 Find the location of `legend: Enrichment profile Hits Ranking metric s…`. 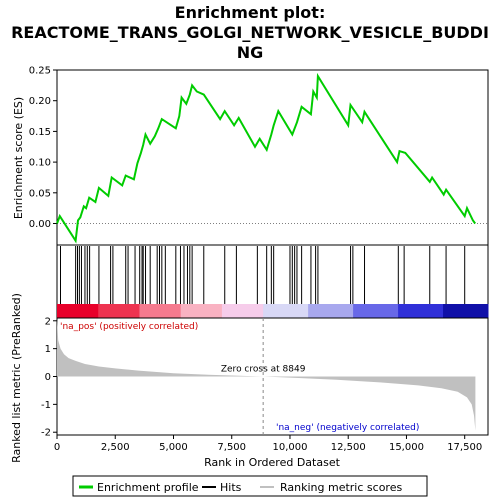

legend: Enrichment profile Hits Ranking metric s… is located at coordinates (250, 486).